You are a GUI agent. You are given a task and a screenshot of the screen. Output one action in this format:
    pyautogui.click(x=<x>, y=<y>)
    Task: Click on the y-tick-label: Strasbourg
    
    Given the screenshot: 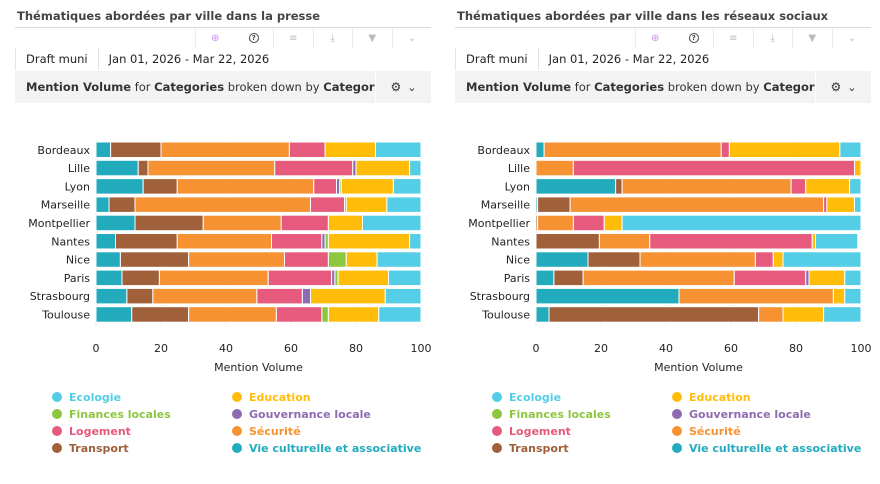 What is the action you would take?
    pyautogui.click(x=500, y=296)
    